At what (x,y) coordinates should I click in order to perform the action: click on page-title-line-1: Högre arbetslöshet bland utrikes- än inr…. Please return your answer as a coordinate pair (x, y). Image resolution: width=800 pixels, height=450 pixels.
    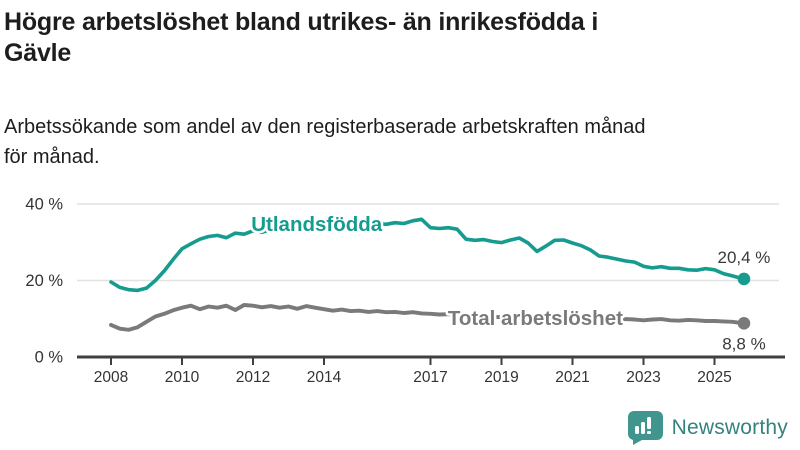
    Looking at the image, I should click on (301, 22).